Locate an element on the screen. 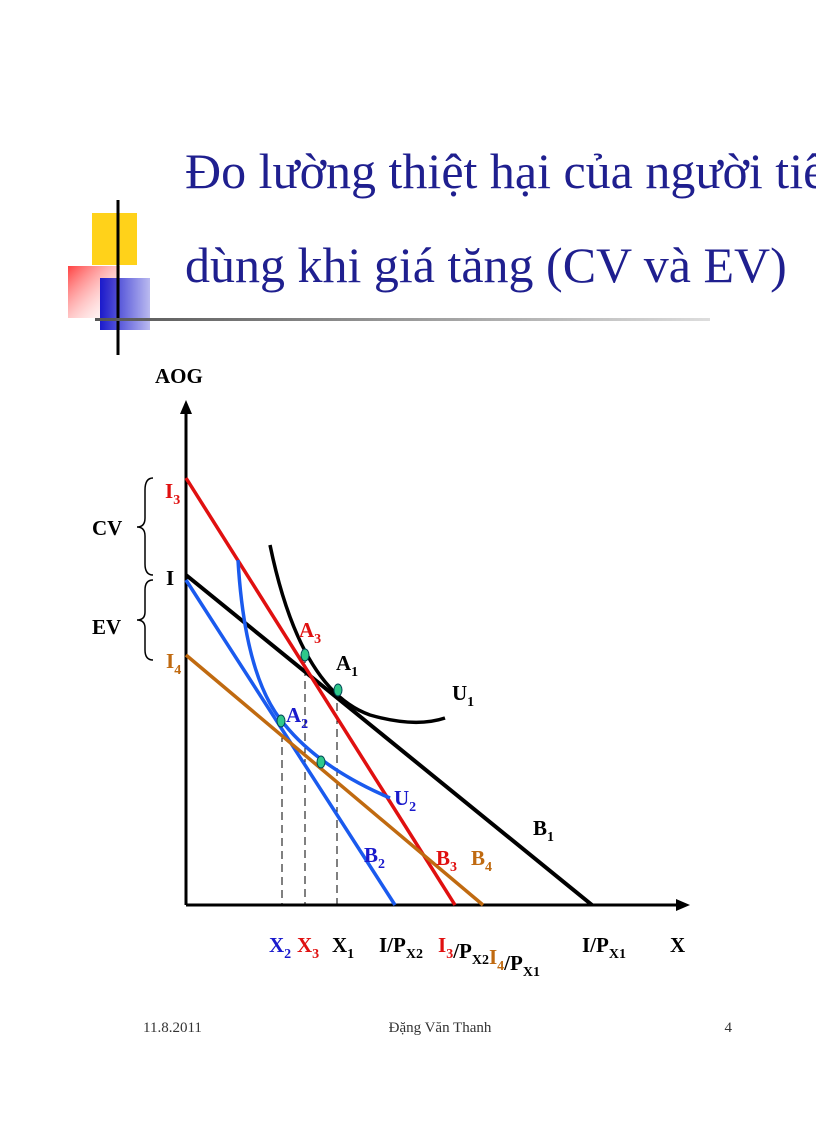 The height and width of the screenshot is (1123, 816). label-text: AOG is located at coordinates (179, 376).